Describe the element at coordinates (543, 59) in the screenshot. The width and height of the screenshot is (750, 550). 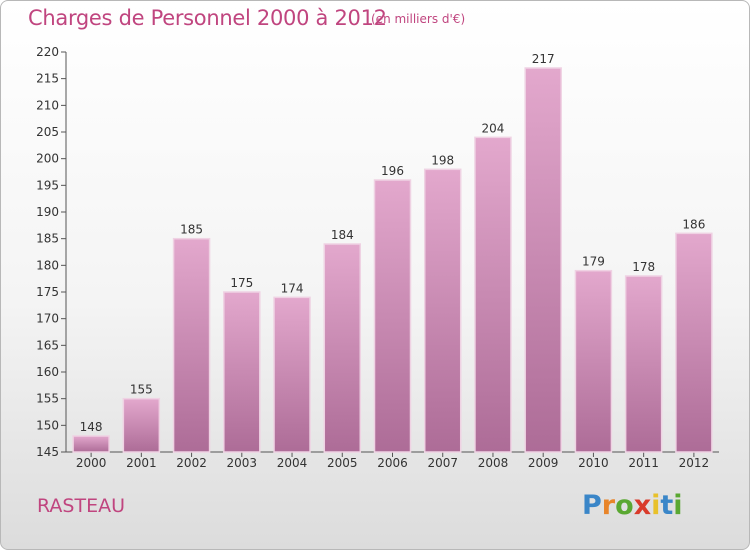
I see `data-label-2009: 217` at that location.